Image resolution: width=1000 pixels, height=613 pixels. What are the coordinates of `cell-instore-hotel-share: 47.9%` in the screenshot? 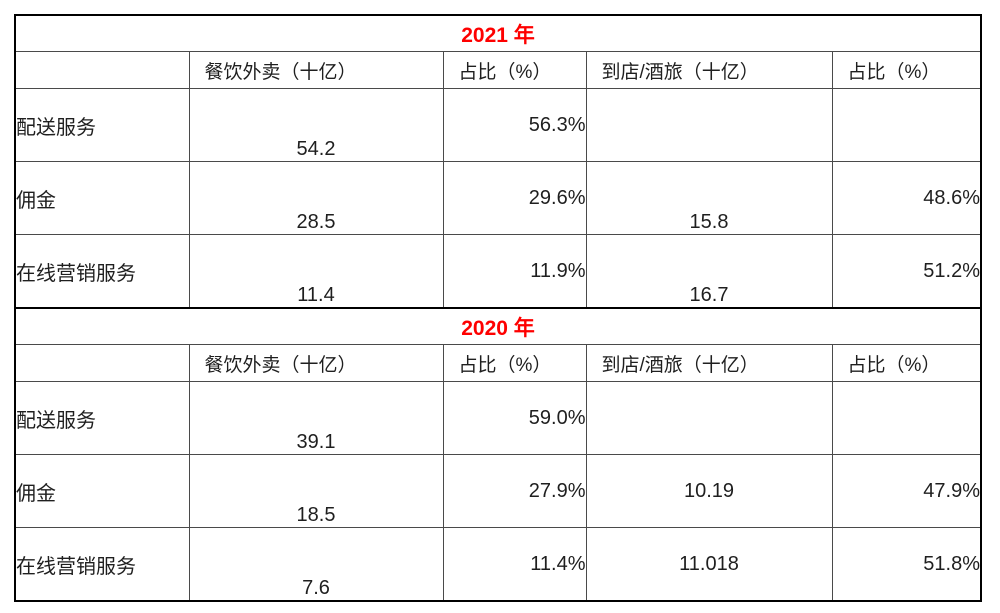 It's located at (906, 491).